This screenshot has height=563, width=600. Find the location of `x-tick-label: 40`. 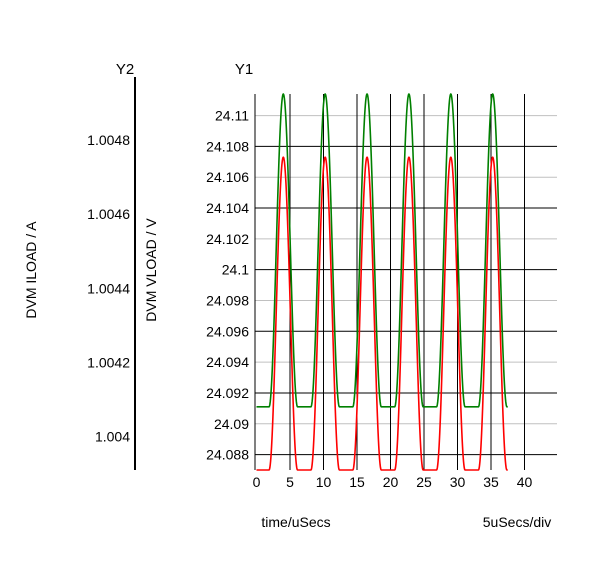

x-tick-label: 40 is located at coordinates (525, 482).